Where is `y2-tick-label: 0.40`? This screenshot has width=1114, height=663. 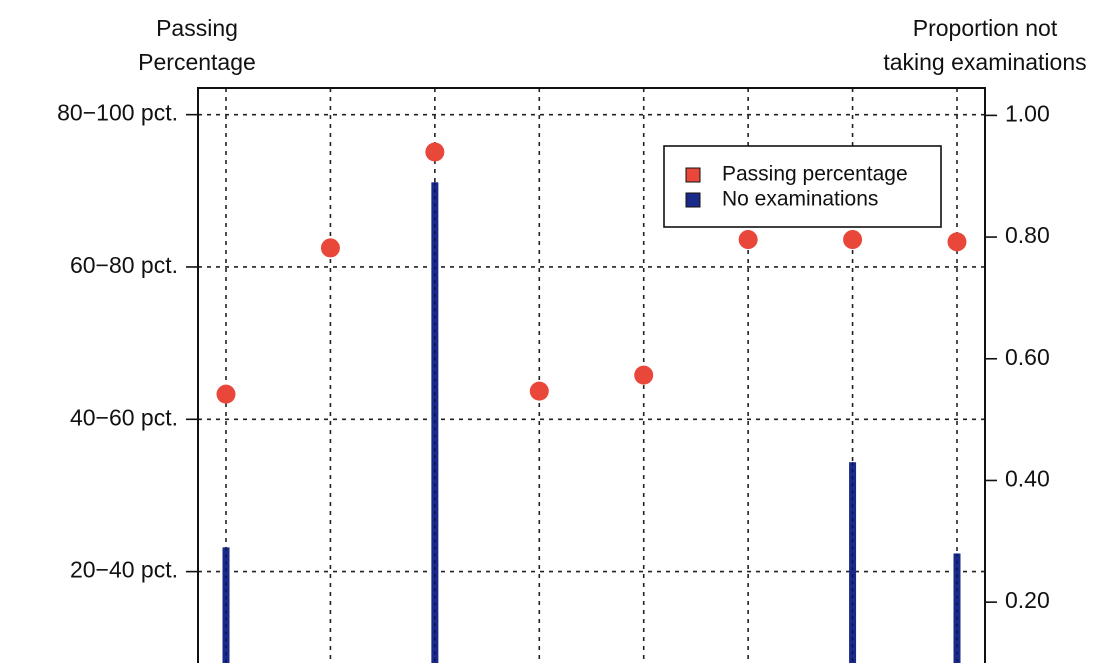 y2-tick-label: 0.40 is located at coordinates (1027, 479).